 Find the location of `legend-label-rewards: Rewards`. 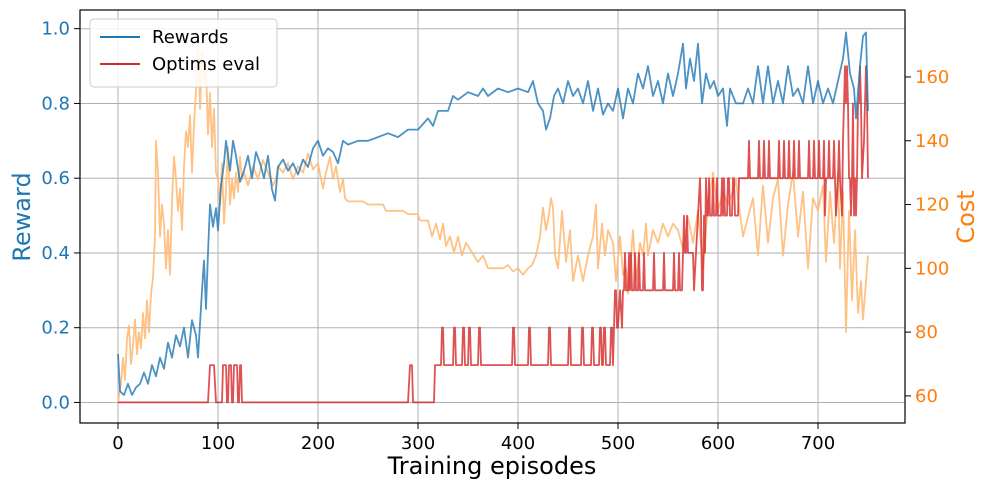

legend-label-rewards: Rewards is located at coordinates (190, 37).